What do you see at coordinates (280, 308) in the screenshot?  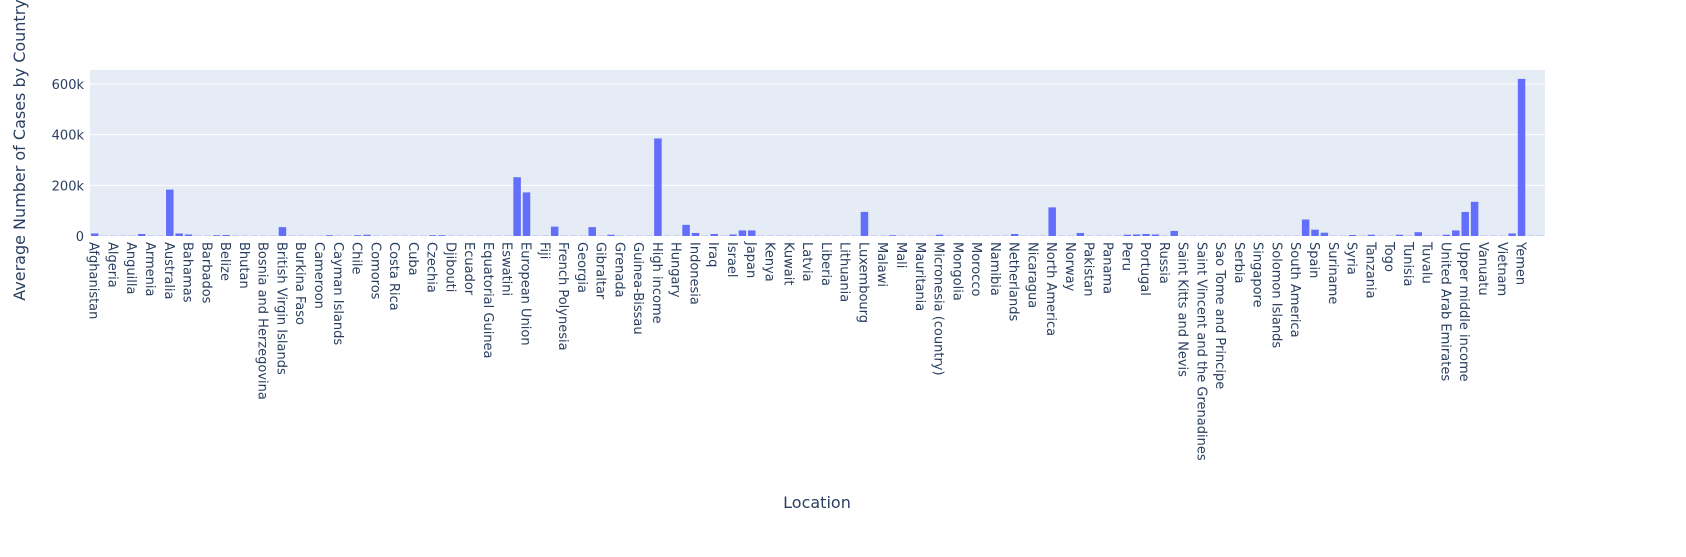 I see `x-tick-label: British Virgin Islands` at bounding box center [280, 308].